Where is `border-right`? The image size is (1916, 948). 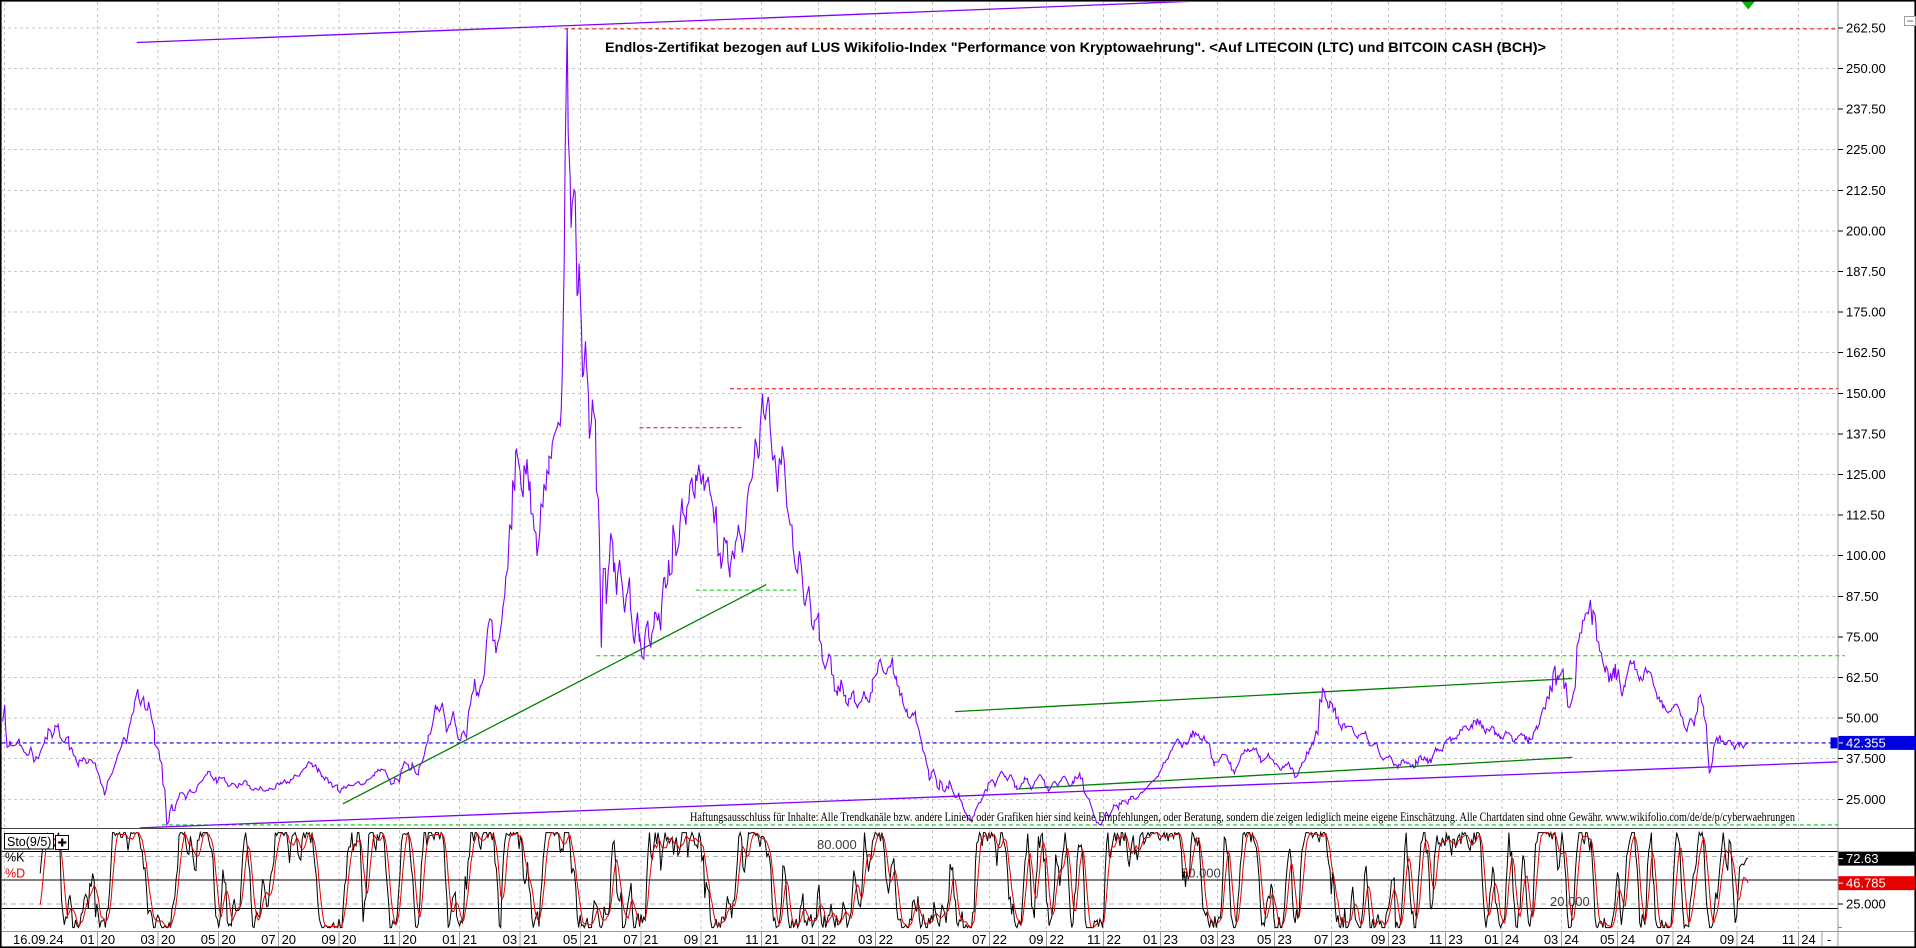
border-right is located at coordinates (1915, 474).